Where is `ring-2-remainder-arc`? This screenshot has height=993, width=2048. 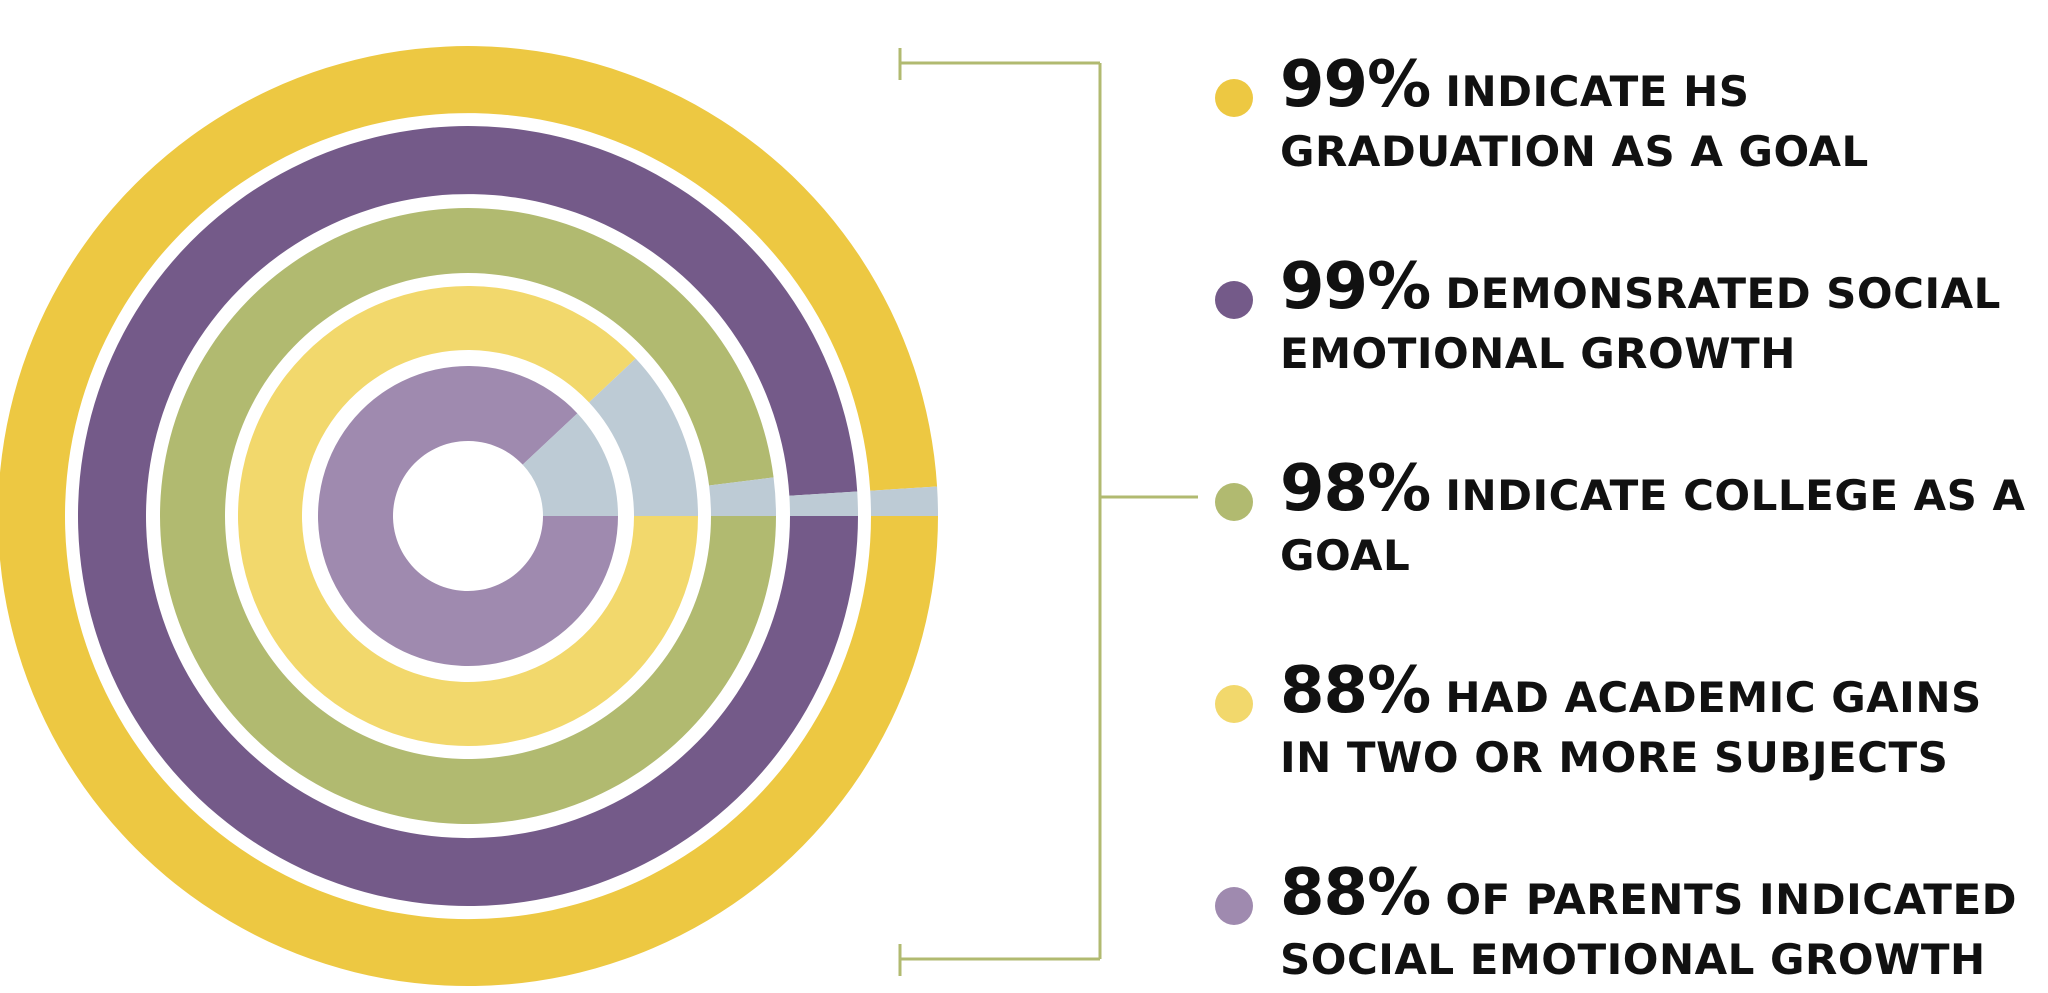
ring-2-remainder-arc is located at coordinates (823, 503).